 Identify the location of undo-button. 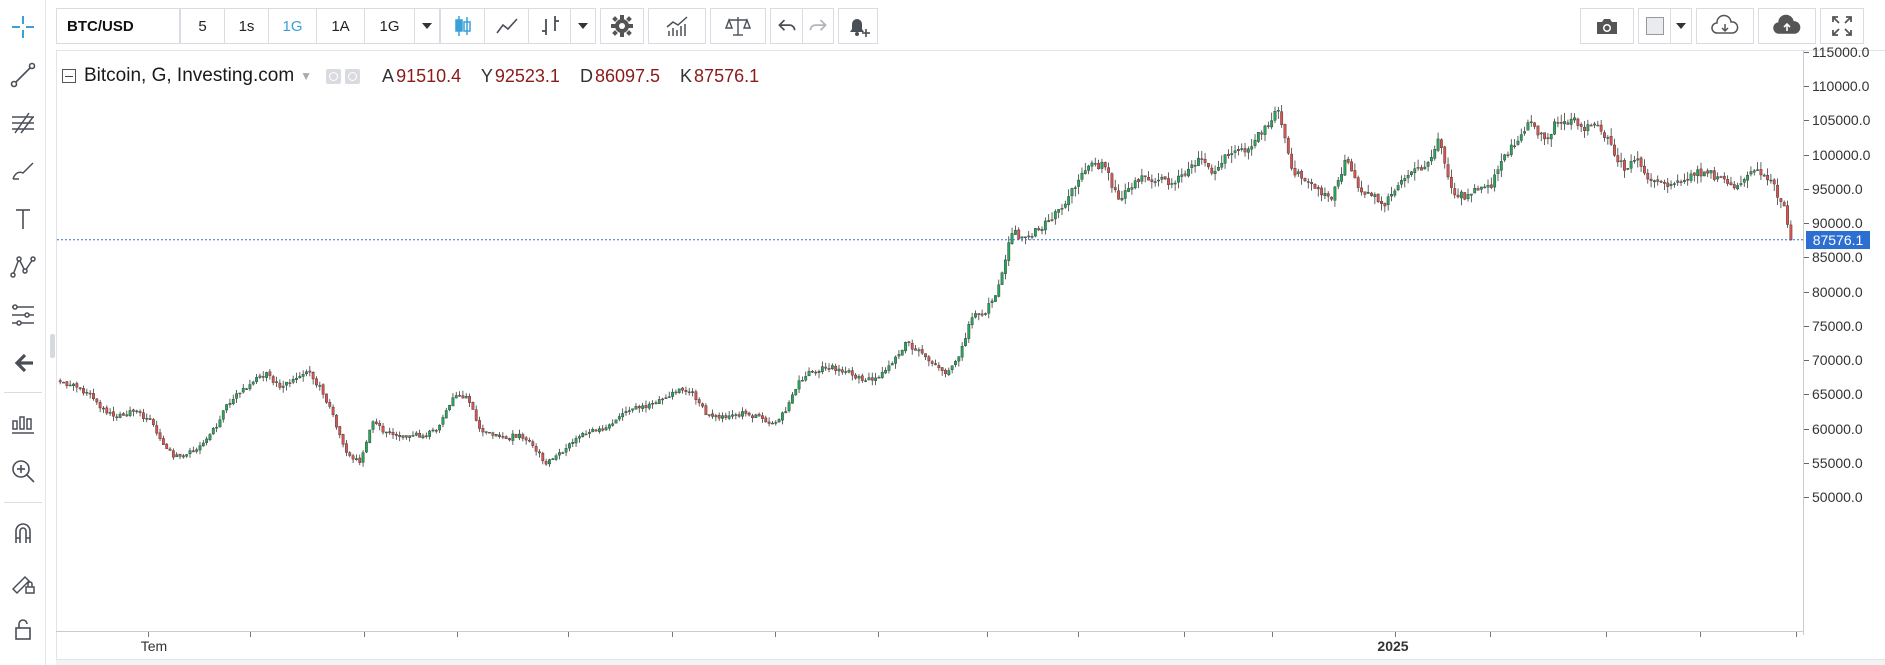
(786, 26).